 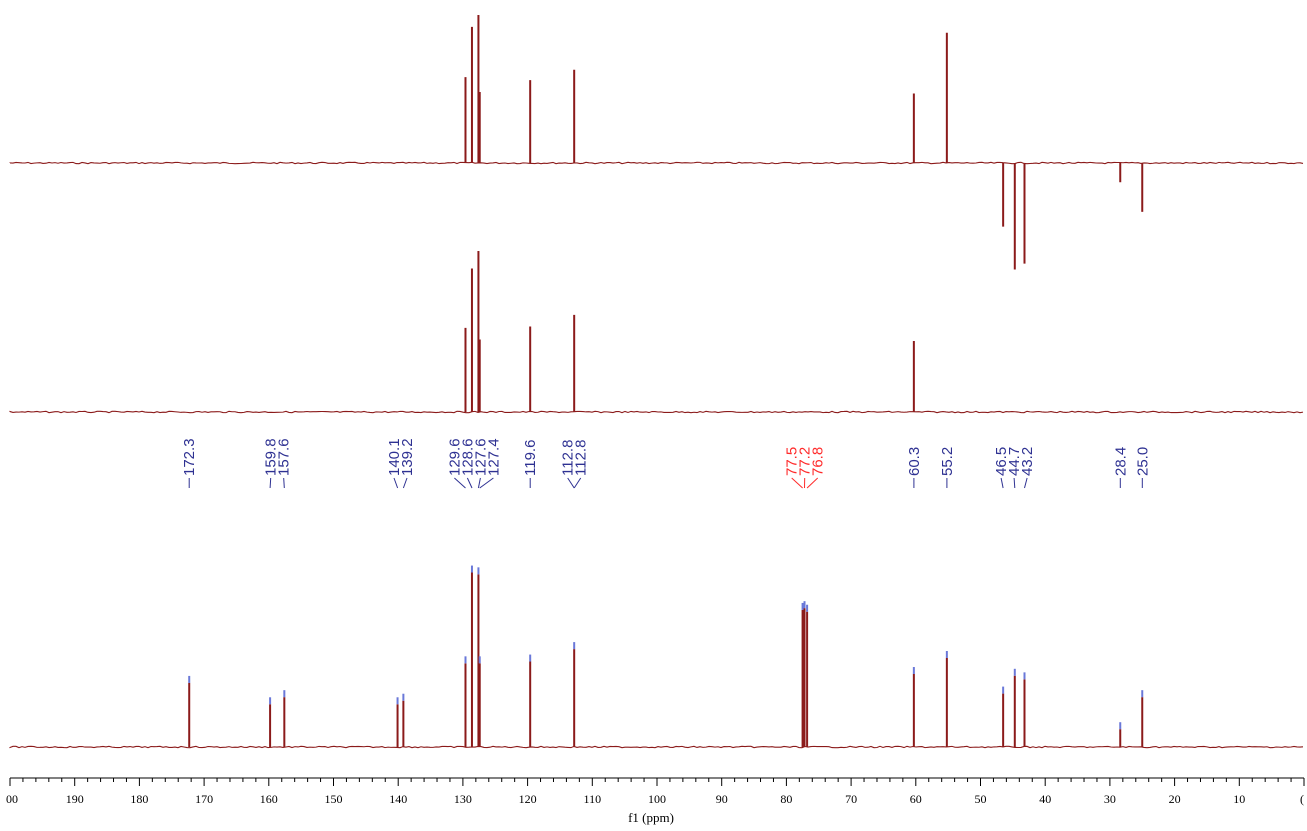 I want to click on x-tick-label: 120, so click(x=528, y=799).